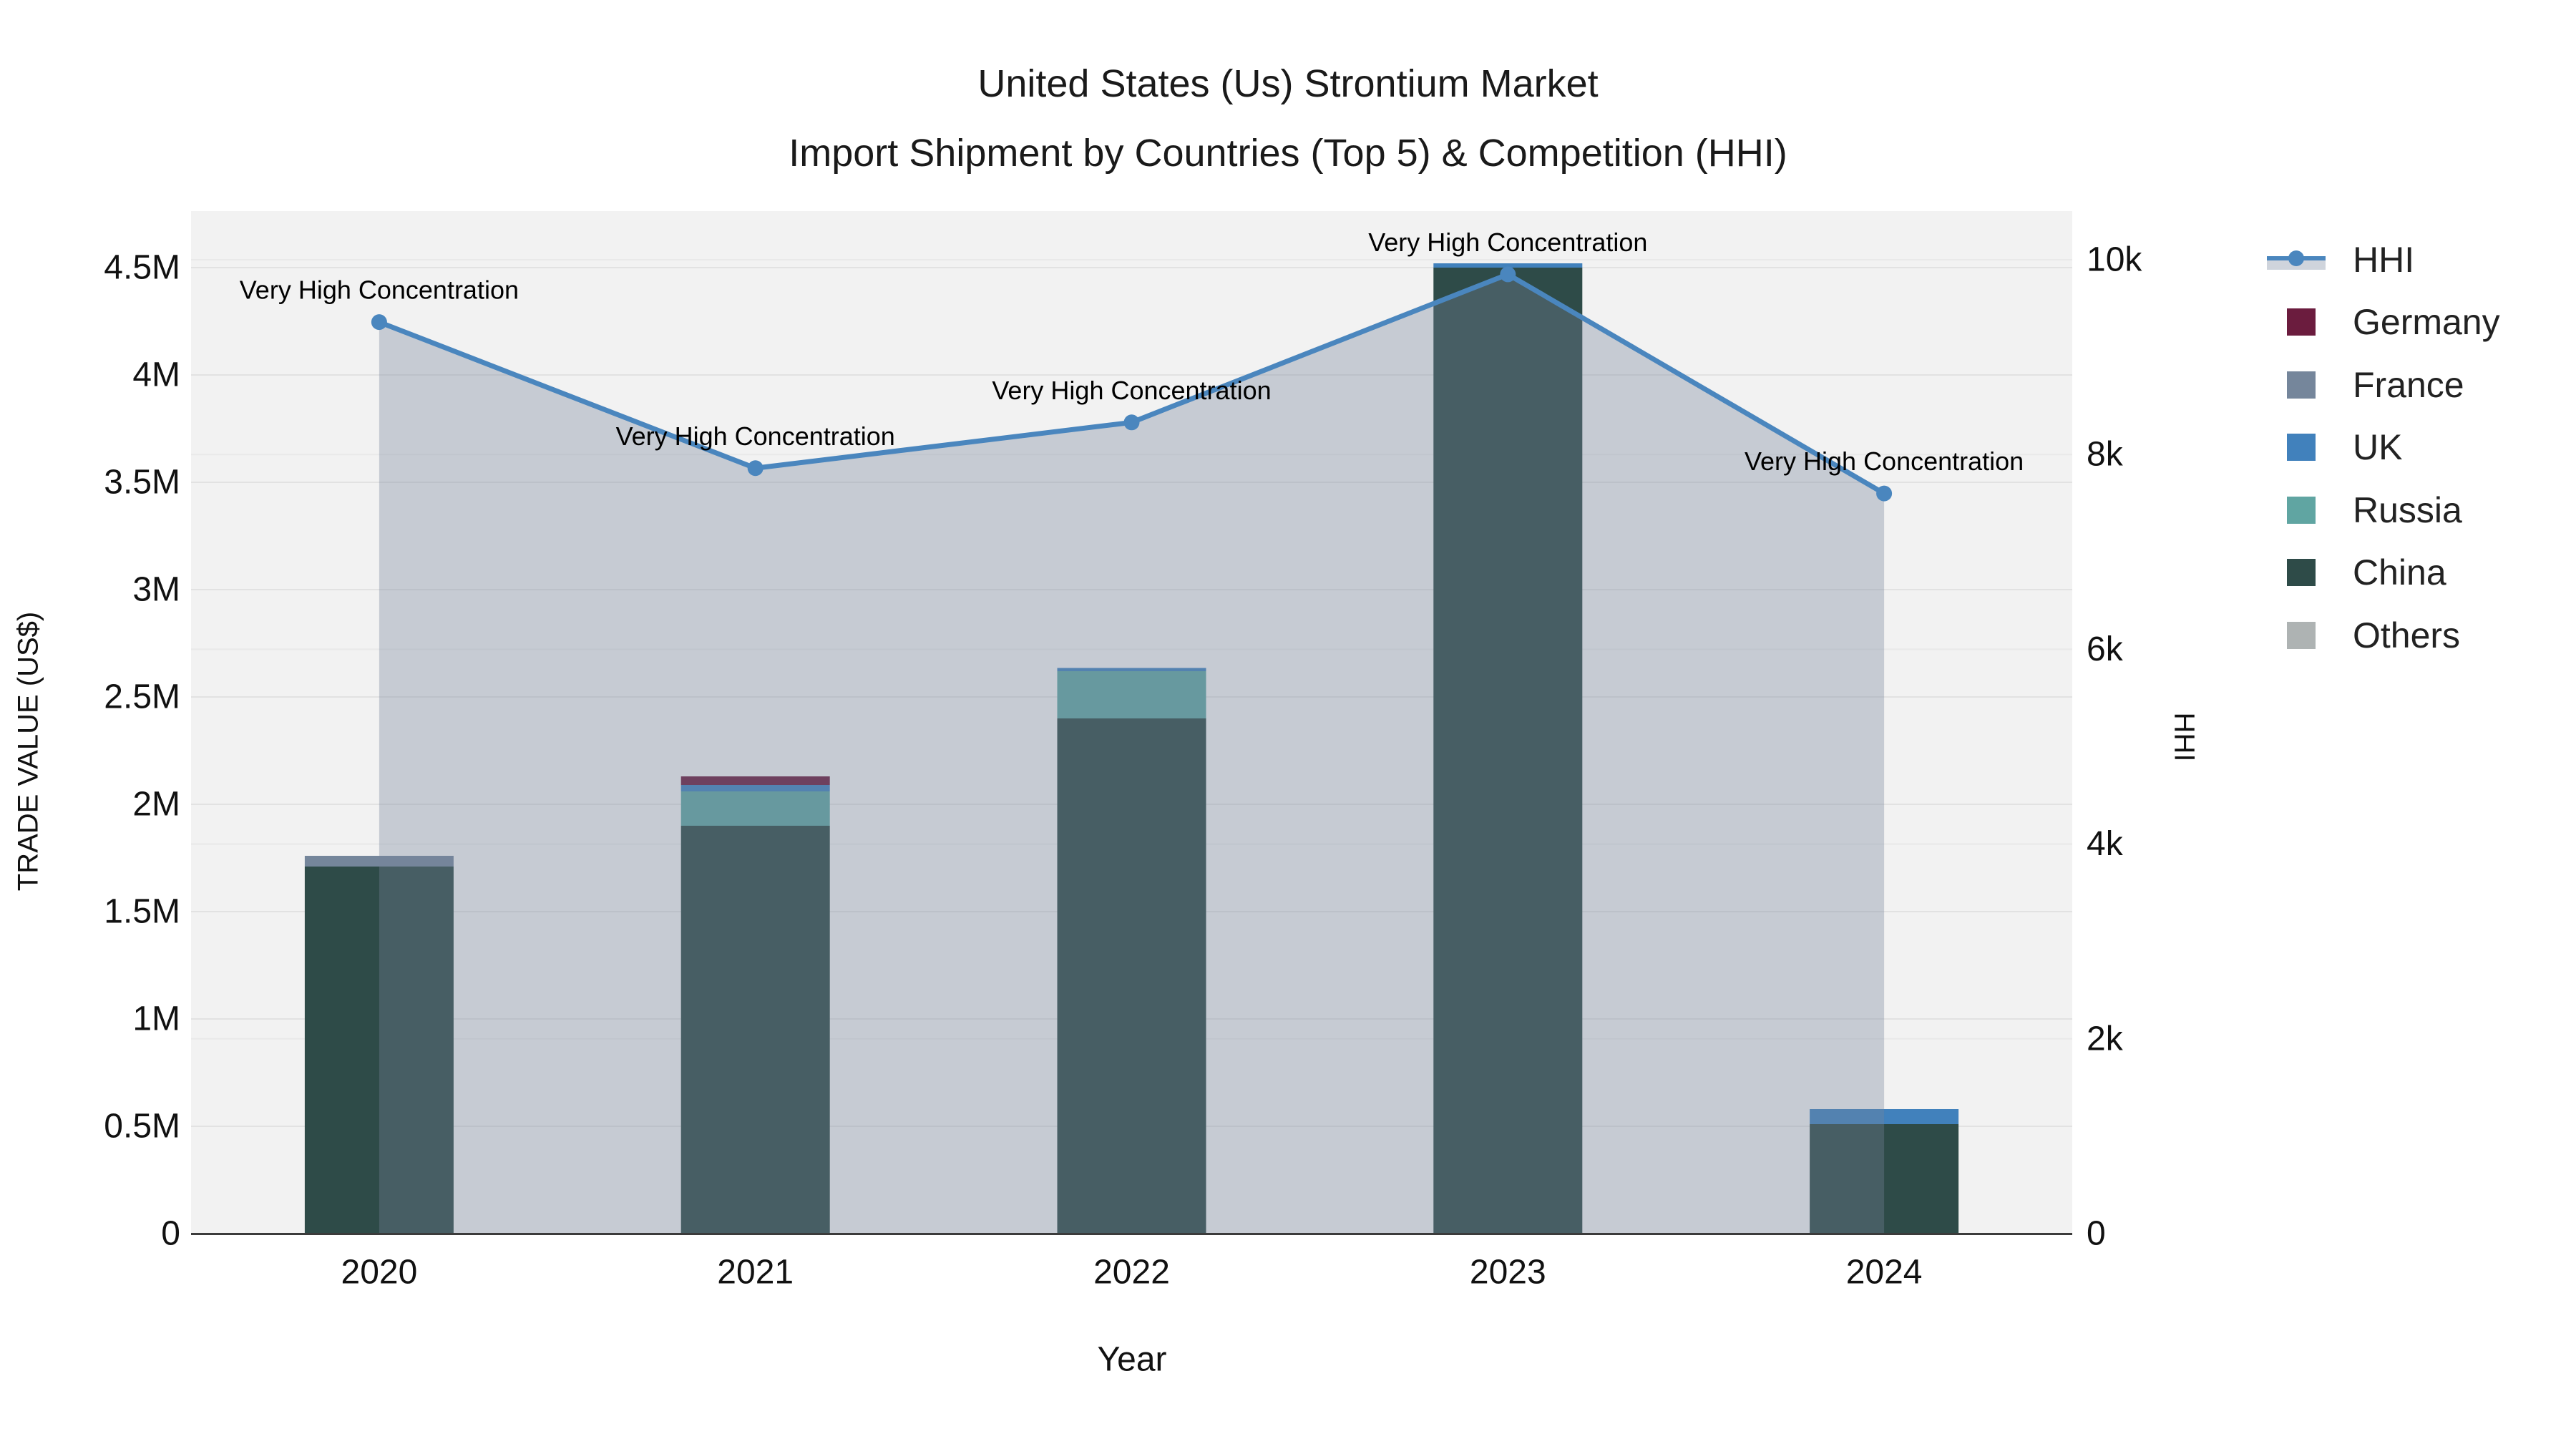  Describe the element at coordinates (1884, 1116) in the screenshot. I see `bar-segment-uk-2024` at that location.